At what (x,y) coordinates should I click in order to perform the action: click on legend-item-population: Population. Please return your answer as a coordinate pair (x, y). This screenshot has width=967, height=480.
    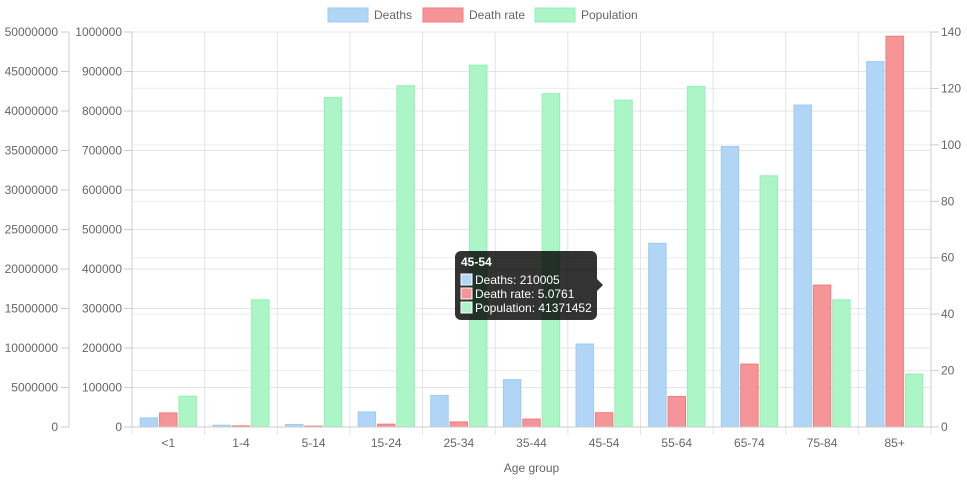
    Looking at the image, I should click on (586, 15).